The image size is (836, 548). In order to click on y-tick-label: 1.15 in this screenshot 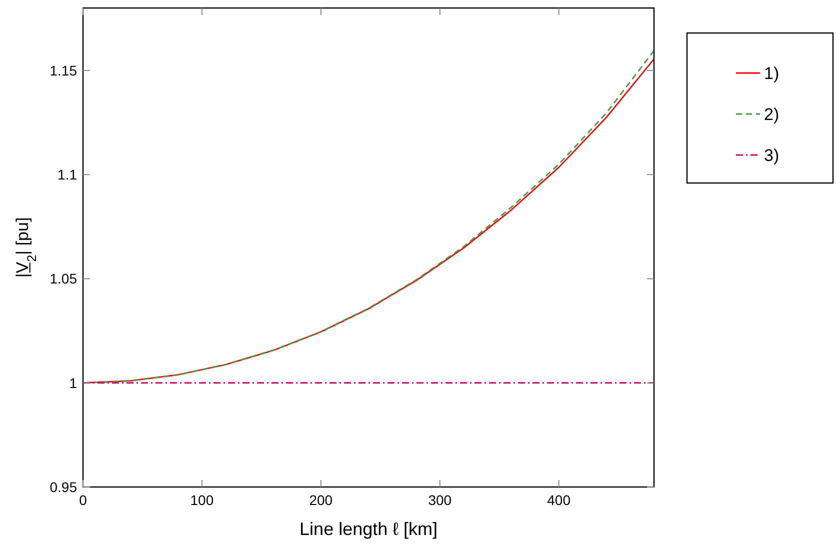, I will do `click(64, 70)`.